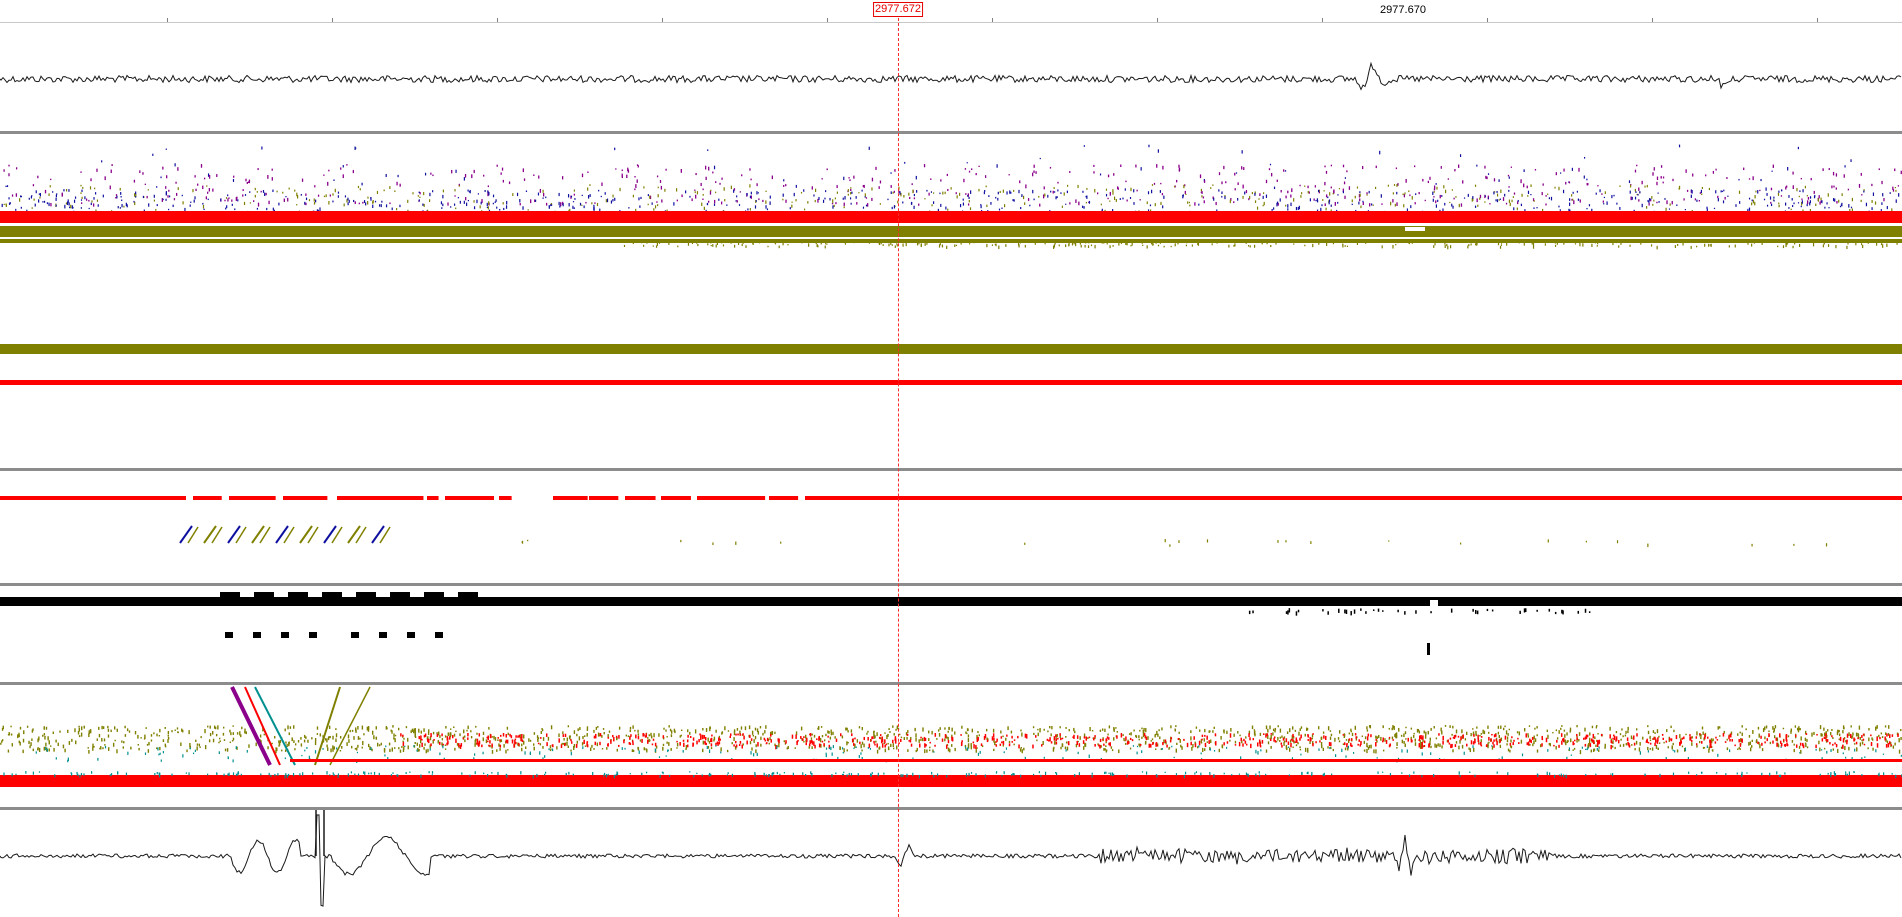  Describe the element at coordinates (951, 808) in the screenshot. I see `panel-divider` at that location.